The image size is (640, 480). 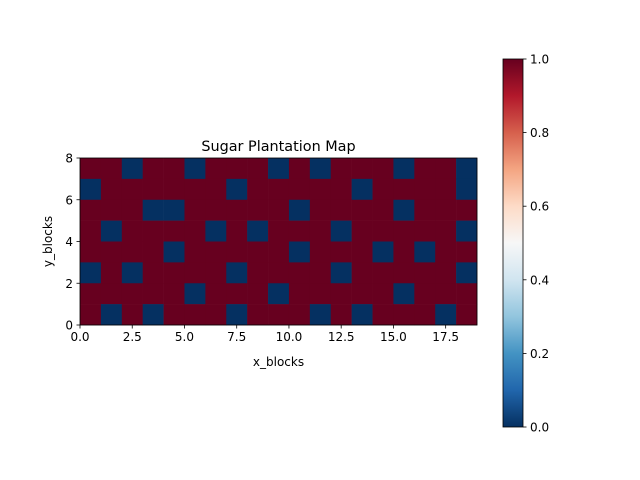 I want to click on y-tick-label: 2, so click(x=69, y=284).